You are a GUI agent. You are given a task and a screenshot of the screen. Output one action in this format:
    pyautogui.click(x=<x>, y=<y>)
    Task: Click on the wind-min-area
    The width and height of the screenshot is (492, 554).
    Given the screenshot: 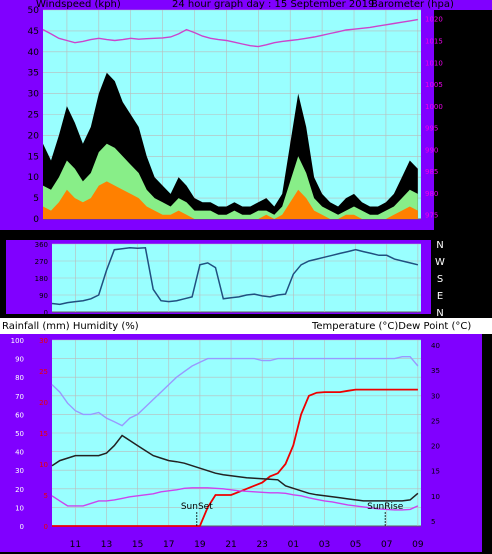 What is the action you would take?
    pyautogui.click(x=230, y=200)
    